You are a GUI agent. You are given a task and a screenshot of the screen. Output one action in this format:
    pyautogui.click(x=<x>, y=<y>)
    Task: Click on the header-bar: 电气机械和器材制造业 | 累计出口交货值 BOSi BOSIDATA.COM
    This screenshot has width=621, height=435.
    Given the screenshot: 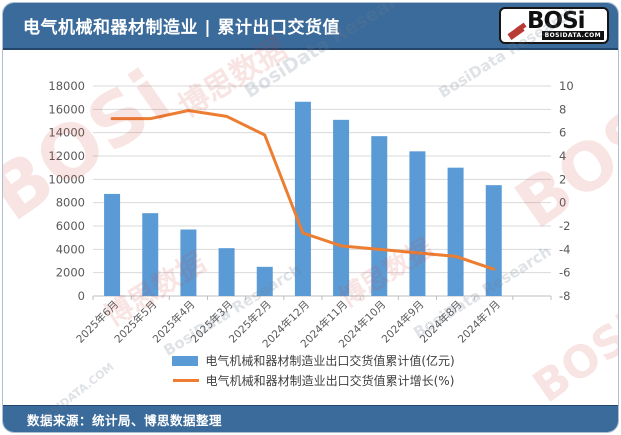 What is the action you would take?
    pyautogui.click(x=310, y=26)
    